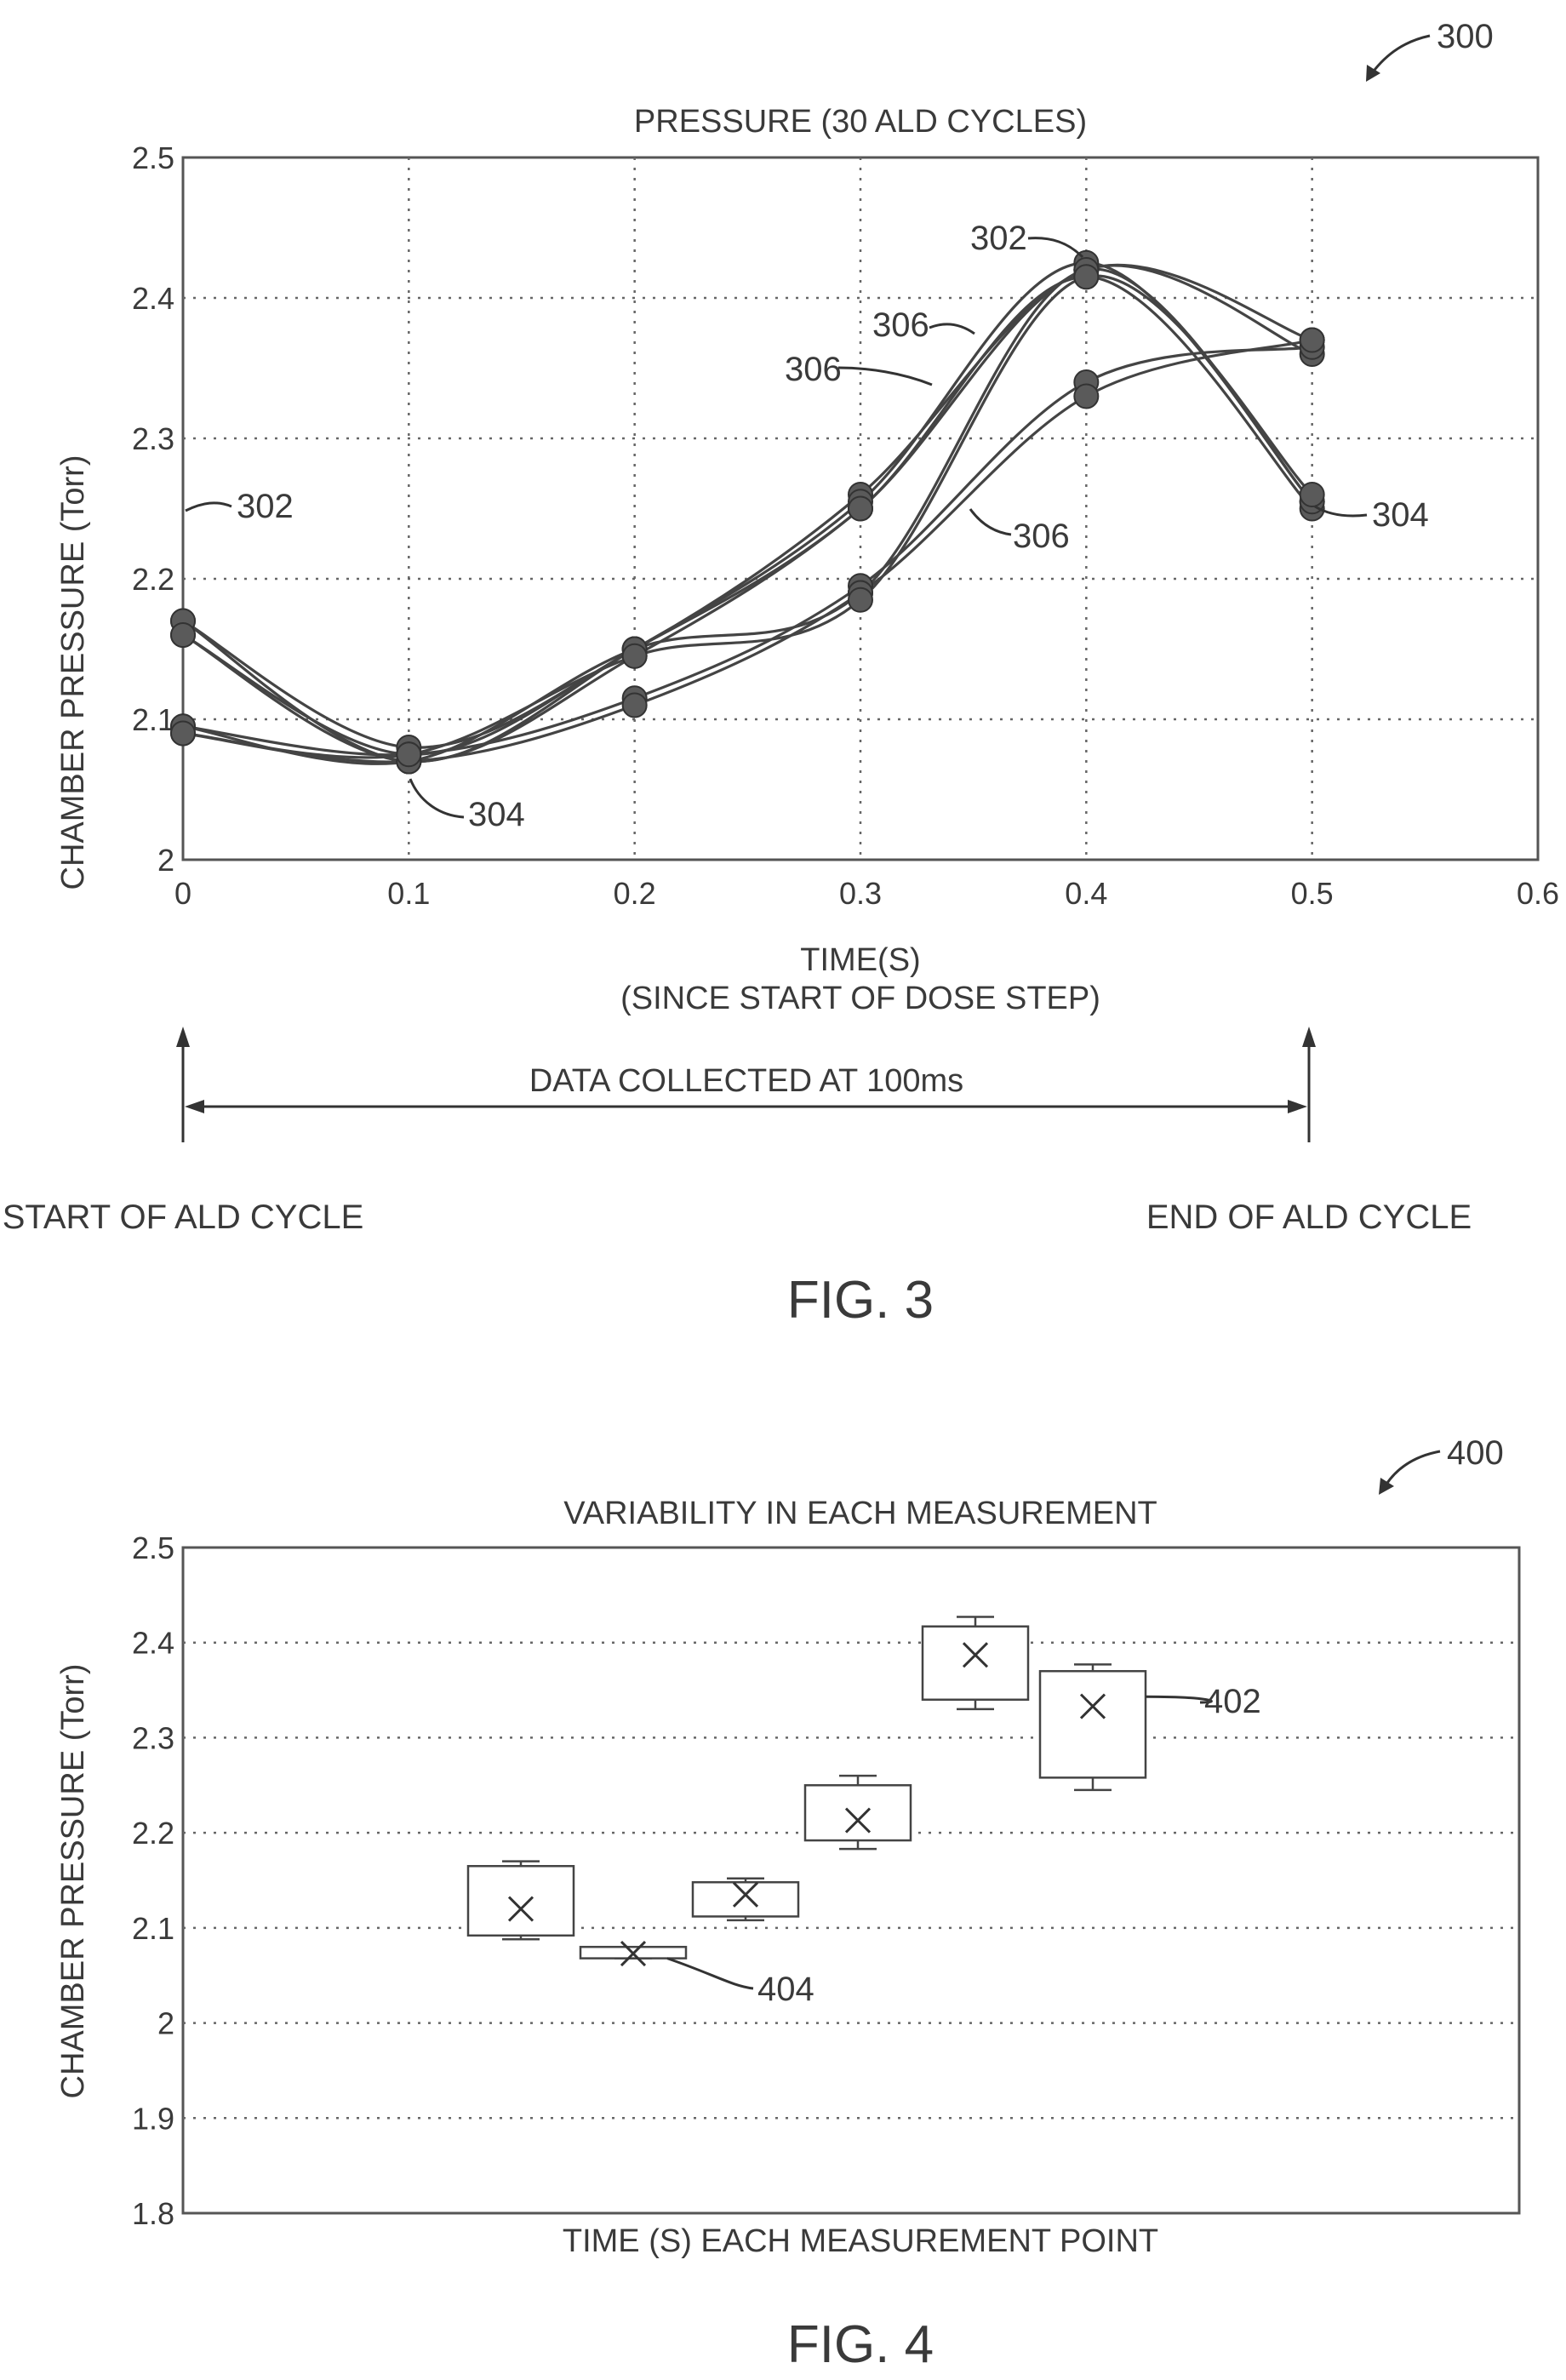 The width and height of the screenshot is (1566, 2380). I want to click on fig4-callout-404-leader, so click(710, 1973).